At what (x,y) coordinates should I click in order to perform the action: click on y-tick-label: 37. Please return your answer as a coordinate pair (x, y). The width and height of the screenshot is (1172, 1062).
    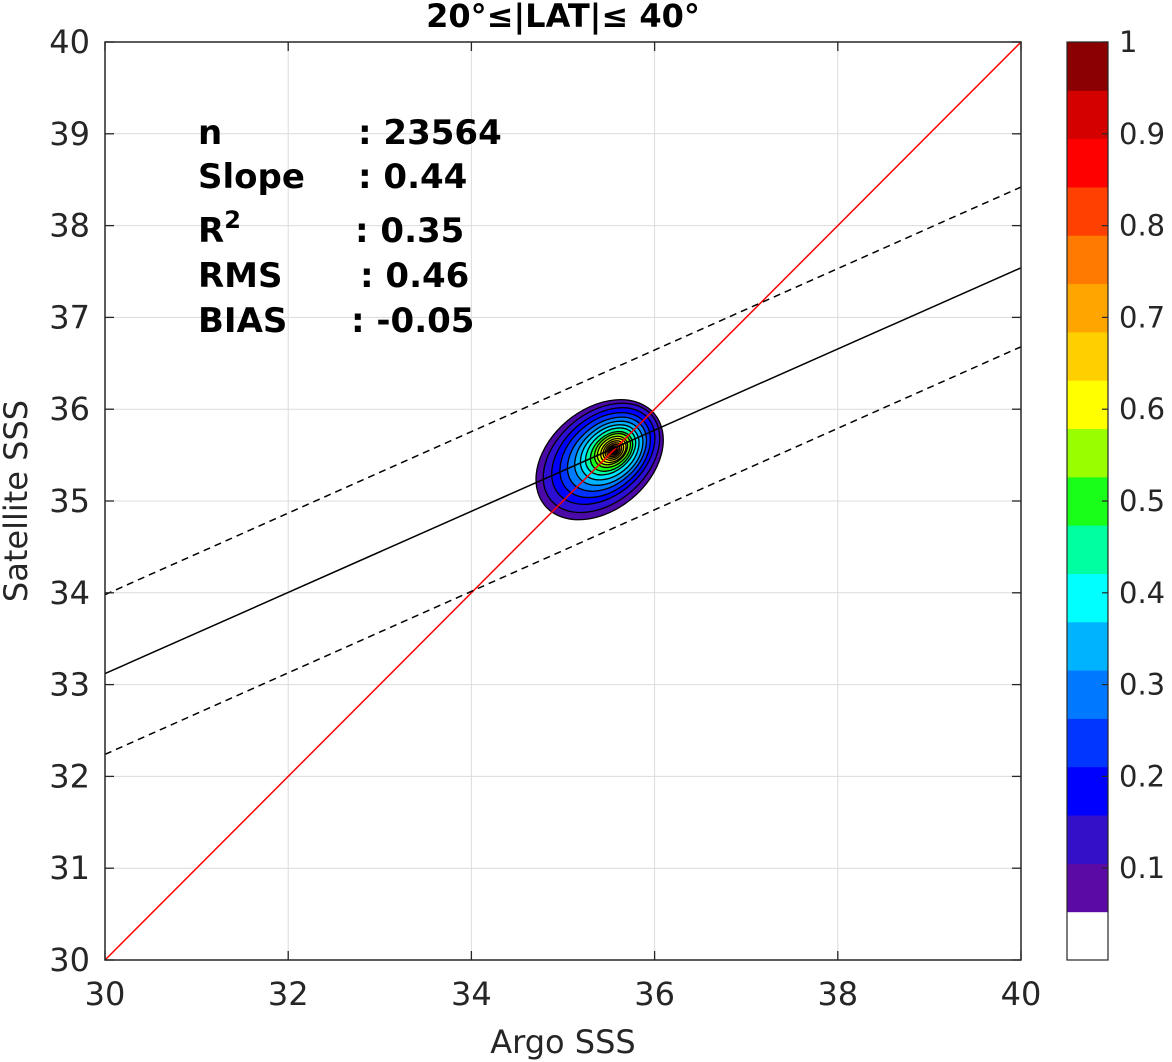
    Looking at the image, I should click on (69, 317).